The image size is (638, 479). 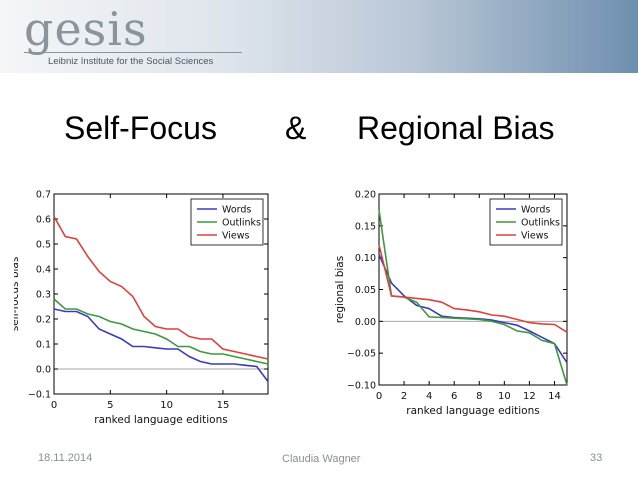 What do you see at coordinates (43, 370) in the screenshot?
I see `y-tick-label: 0.0` at bounding box center [43, 370].